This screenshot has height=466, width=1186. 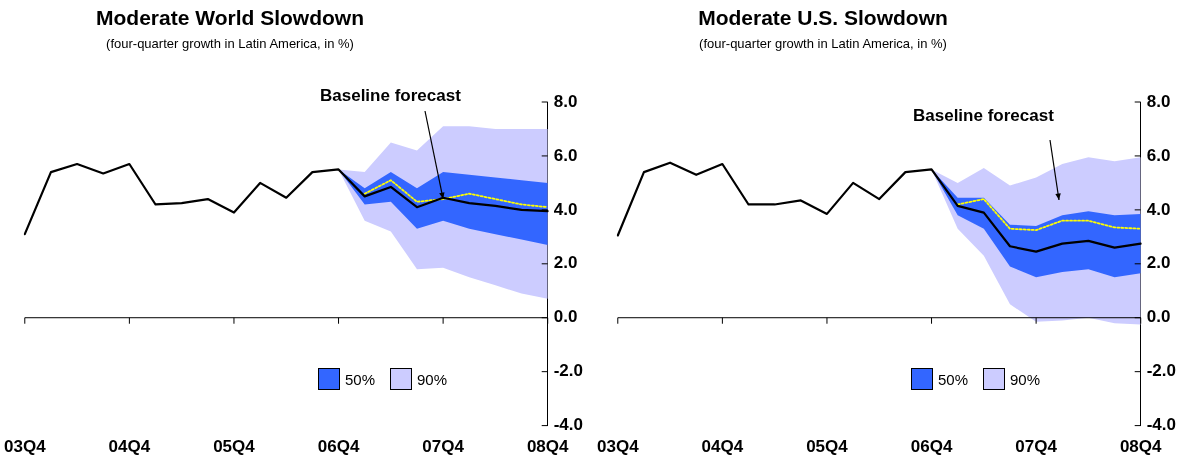 I want to click on chart-title: Moderate World Slowdown, so click(x=230, y=18).